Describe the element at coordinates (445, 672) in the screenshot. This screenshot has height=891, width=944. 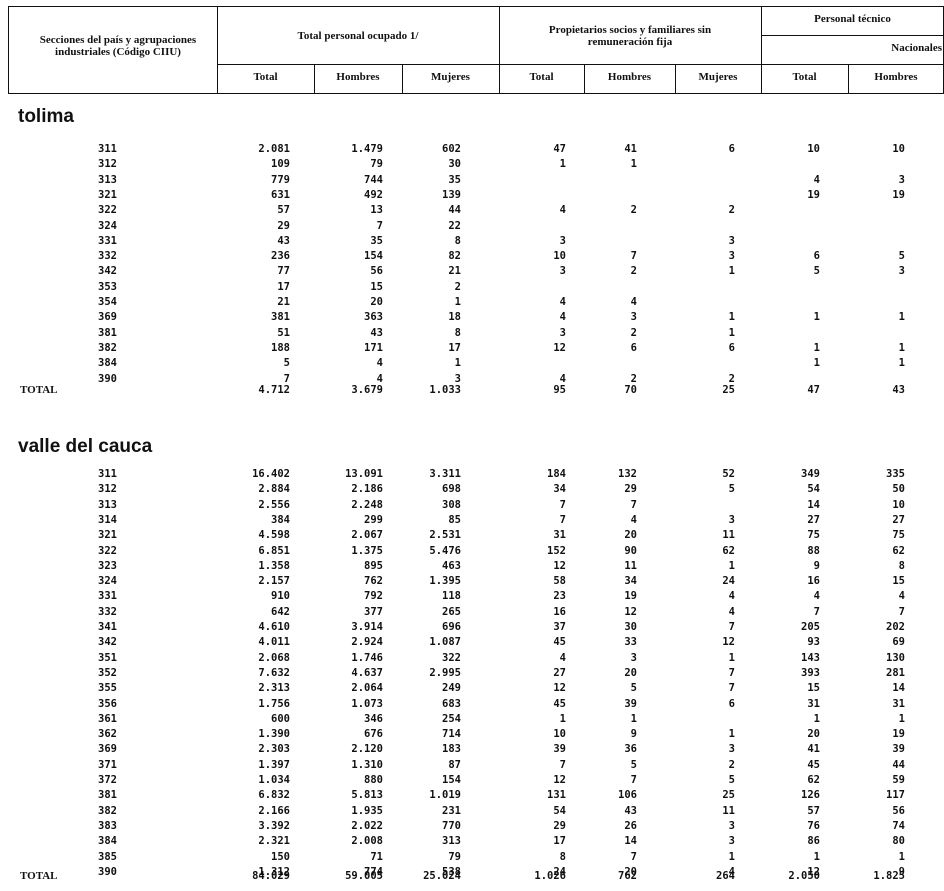
I see `table-cell: 2.995` at that location.